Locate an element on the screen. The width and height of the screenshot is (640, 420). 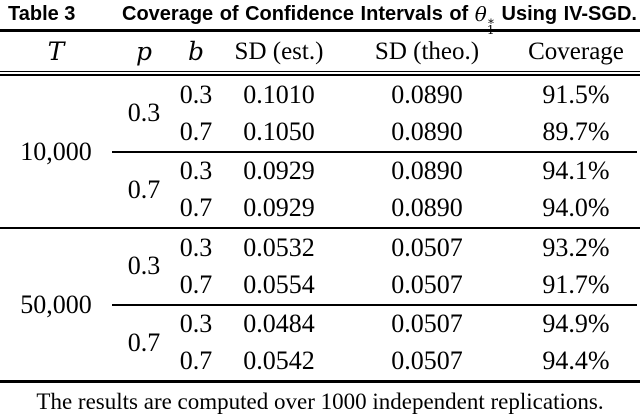
table-row: 0.3 0.0532 0.0507 93.2% is located at coordinates (408, 247).